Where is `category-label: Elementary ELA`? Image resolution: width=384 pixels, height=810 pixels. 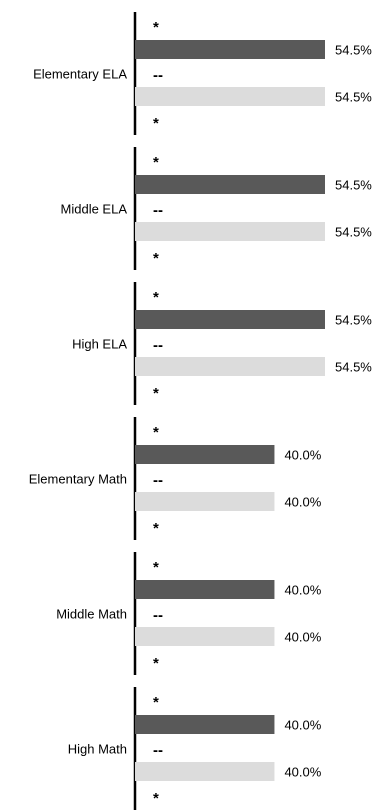 category-label: Elementary ELA is located at coordinates (80, 74).